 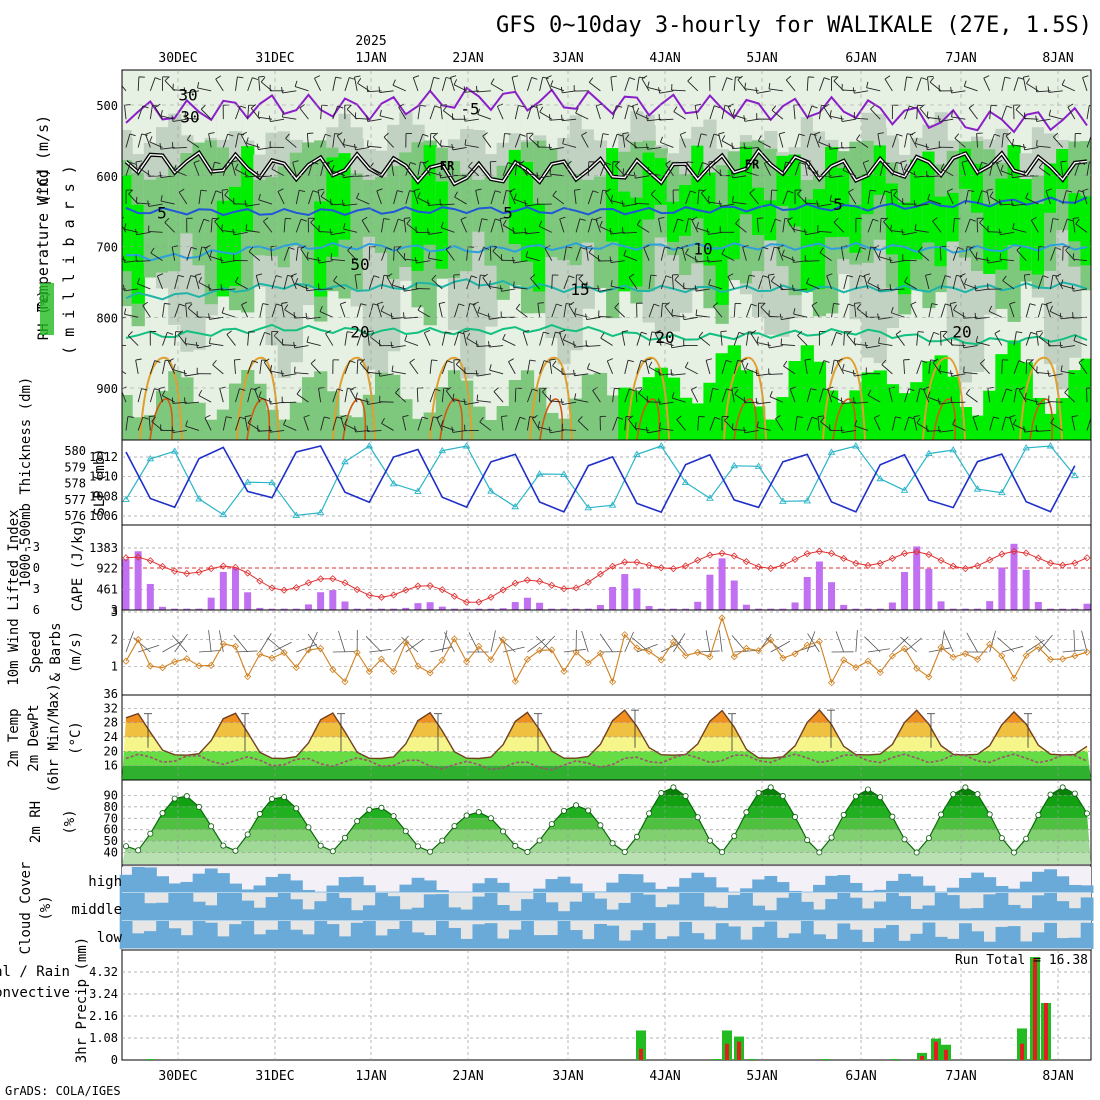 What do you see at coordinates (177, 58) in the screenshot?
I see `top-date-30DEC: 30DEC` at bounding box center [177, 58].